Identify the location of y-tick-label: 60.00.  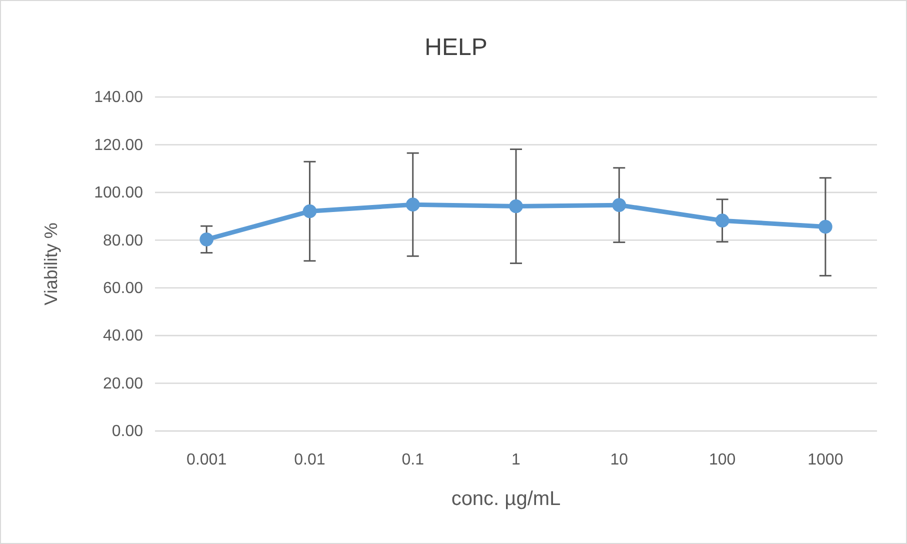
(123, 288).